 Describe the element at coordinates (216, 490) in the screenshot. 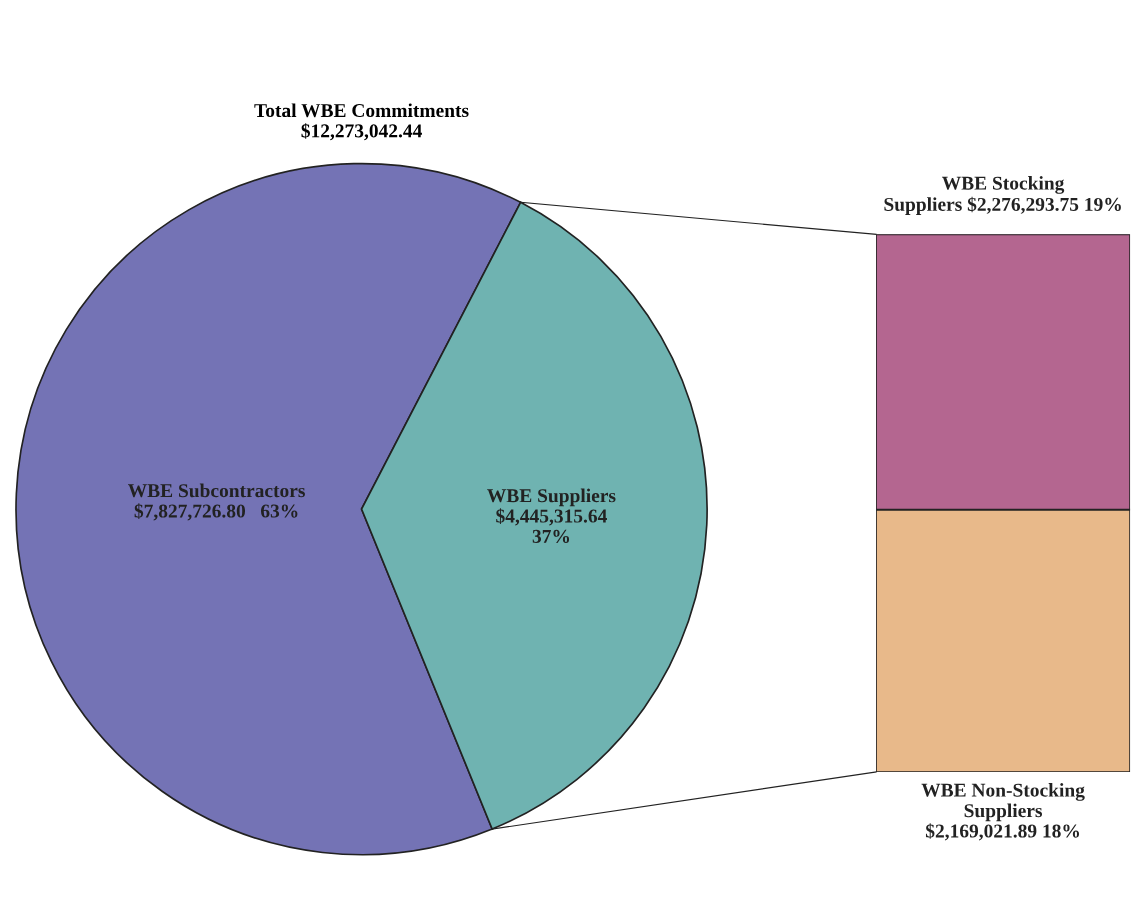

I see `slice-label: WBE Subcontractors` at that location.